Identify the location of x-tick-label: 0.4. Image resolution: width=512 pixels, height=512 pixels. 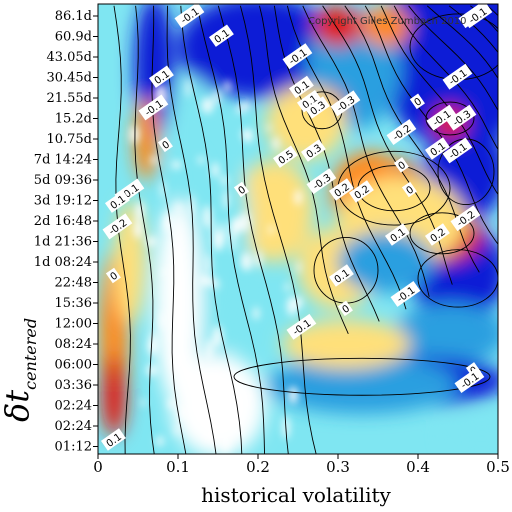
(418, 467).